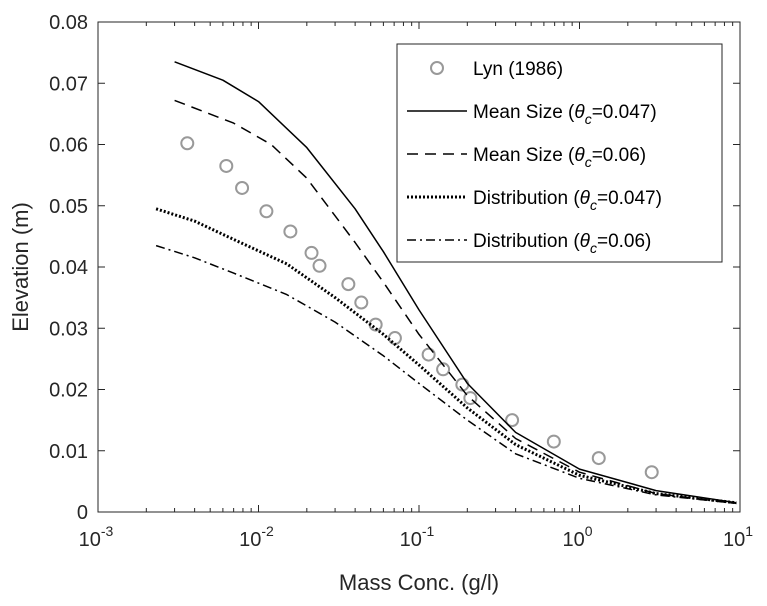 The width and height of the screenshot is (767, 606). Describe the element at coordinates (107, 531) in the screenshot. I see `x-tick-label-exponent: -3` at that location.